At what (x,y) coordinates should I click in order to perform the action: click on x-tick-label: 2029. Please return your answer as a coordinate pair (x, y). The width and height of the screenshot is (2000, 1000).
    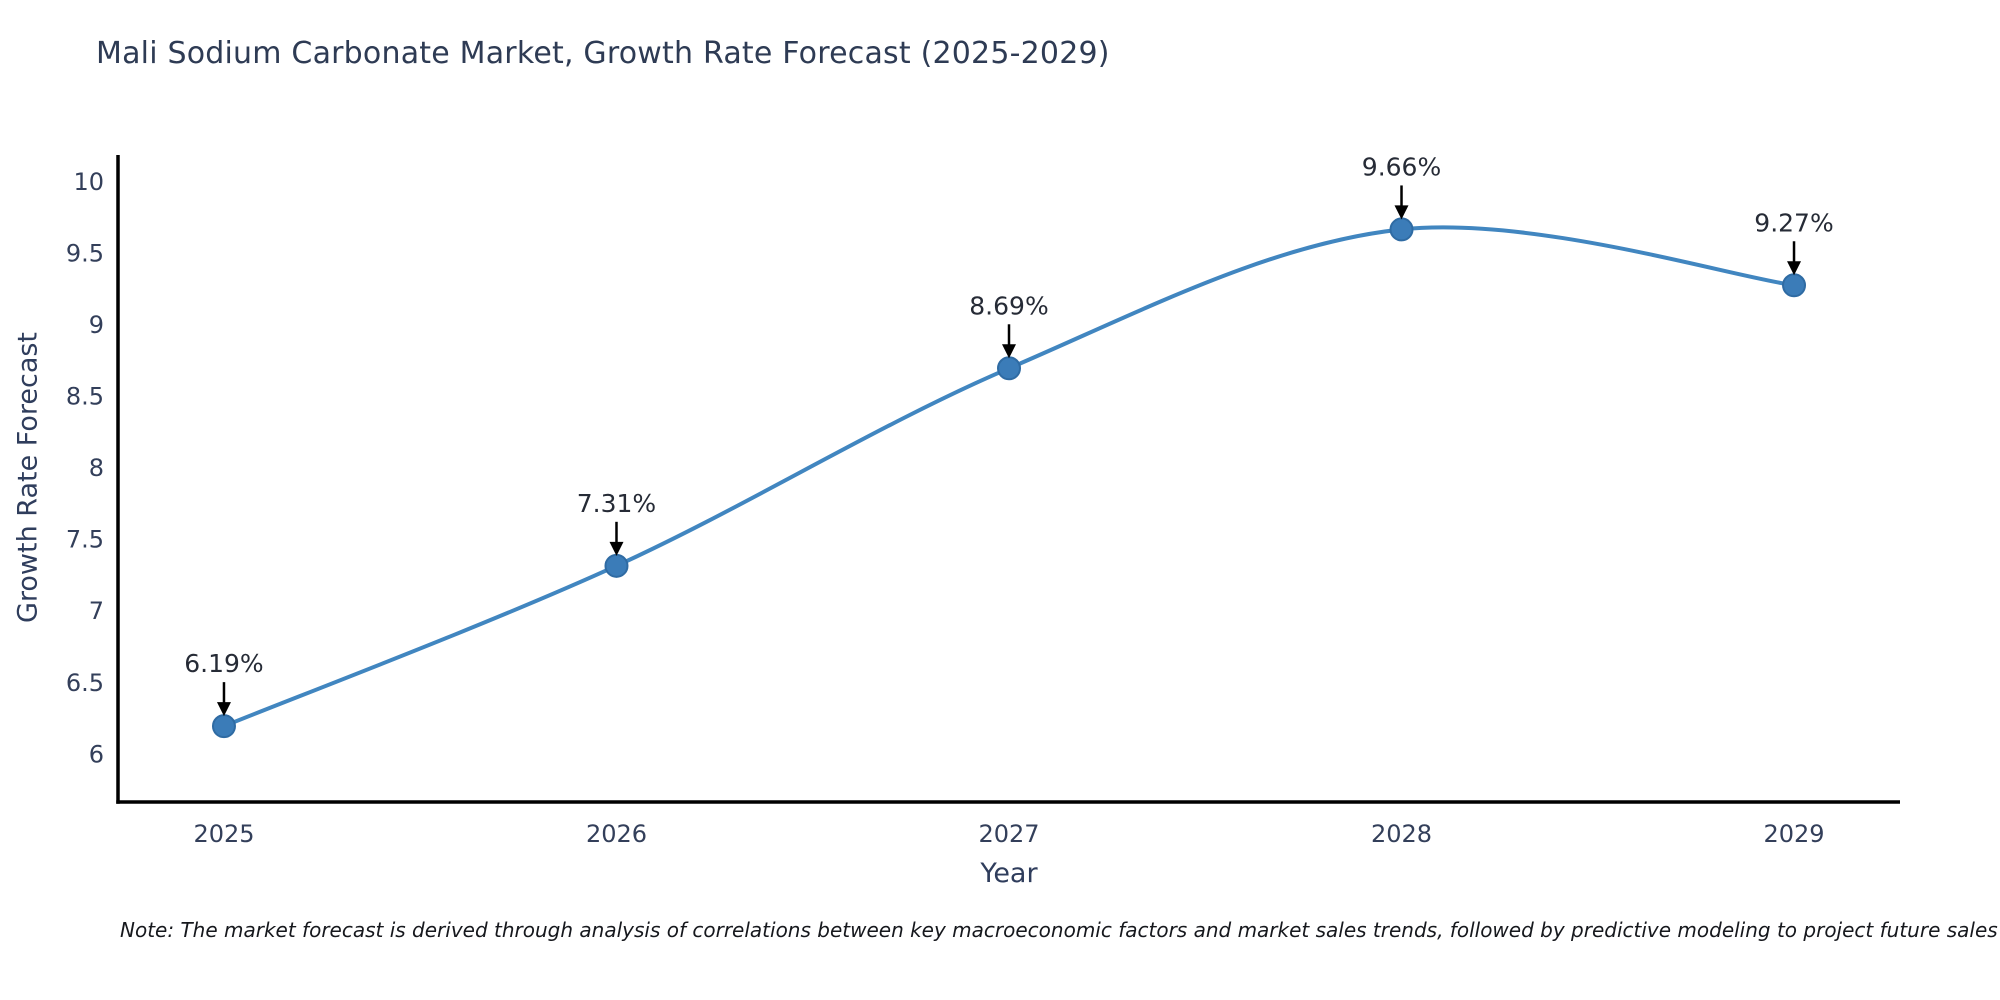
    Looking at the image, I should click on (1793, 834).